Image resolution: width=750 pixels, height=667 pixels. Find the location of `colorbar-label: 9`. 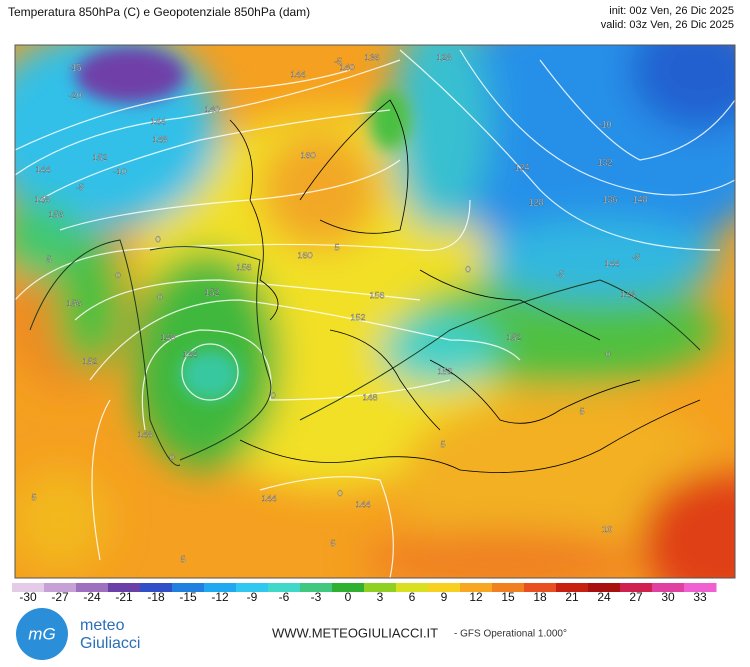

colorbar-label: 9 is located at coordinates (444, 597).